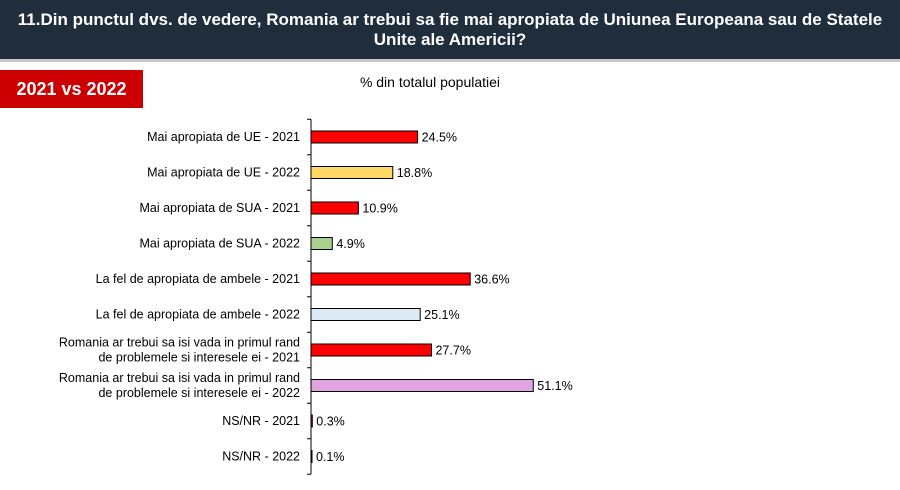  I want to click on category-label: Mai apropiata de UE - 2022, so click(223, 173).